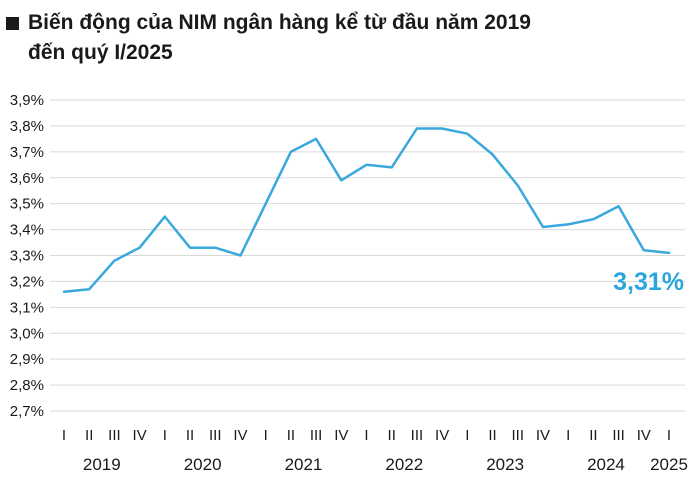  I want to click on y-tick-label: 2,8%, so click(27, 385).